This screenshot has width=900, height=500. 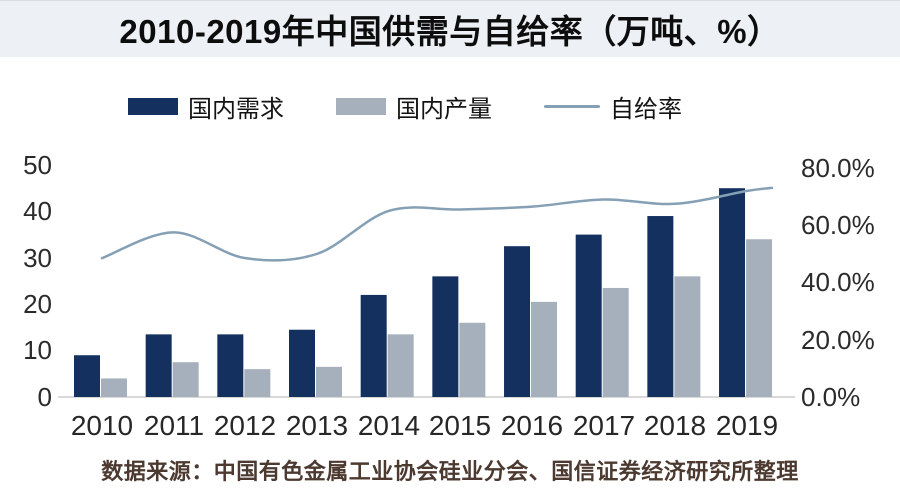 What do you see at coordinates (615, 342) in the screenshot?
I see `bar-国内产量-2017` at bounding box center [615, 342].